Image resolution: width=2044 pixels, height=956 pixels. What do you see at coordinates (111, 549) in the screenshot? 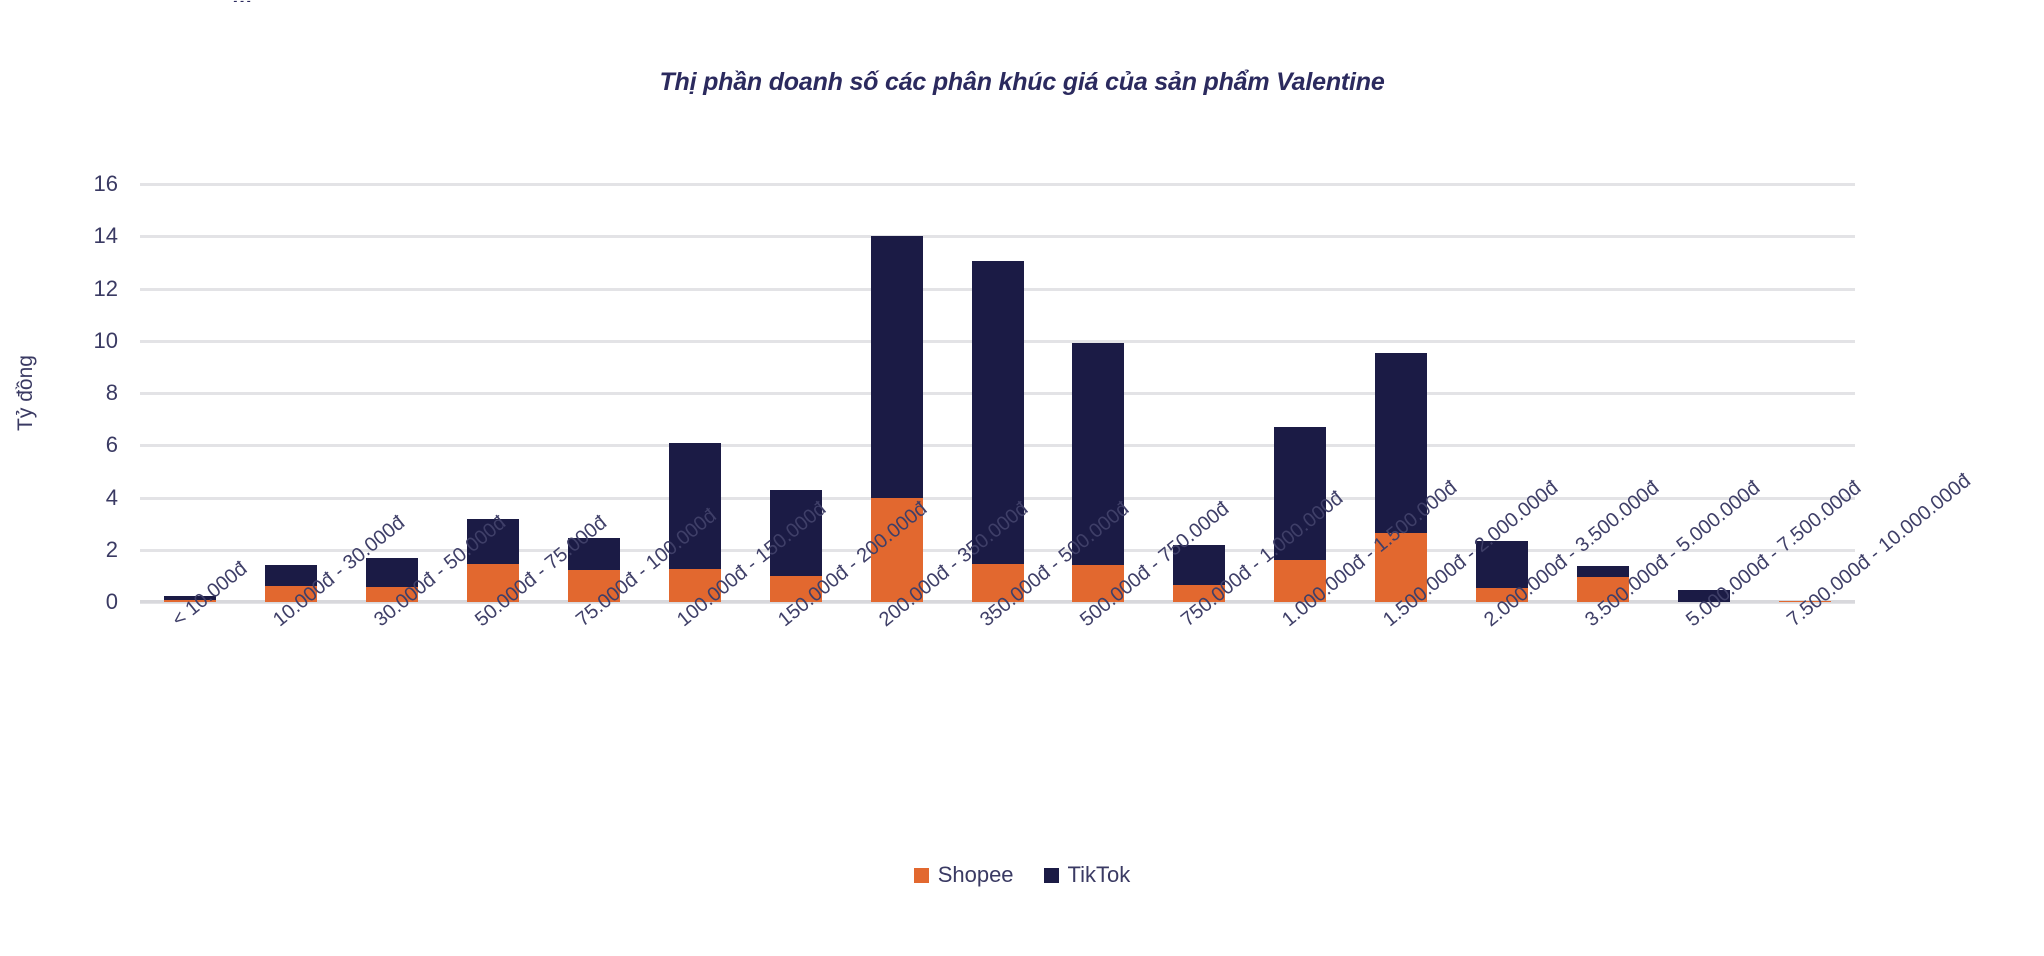
I see `y-tick-label: 2` at bounding box center [111, 549].